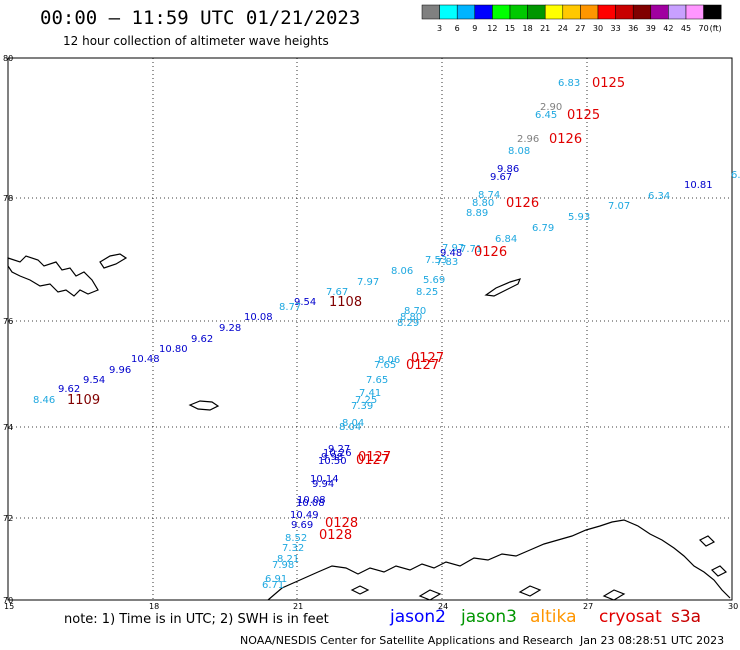 The image size is (740, 650). Describe the element at coordinates (434, 280) in the screenshot. I see `wave-height-value: 5.69` at that location.